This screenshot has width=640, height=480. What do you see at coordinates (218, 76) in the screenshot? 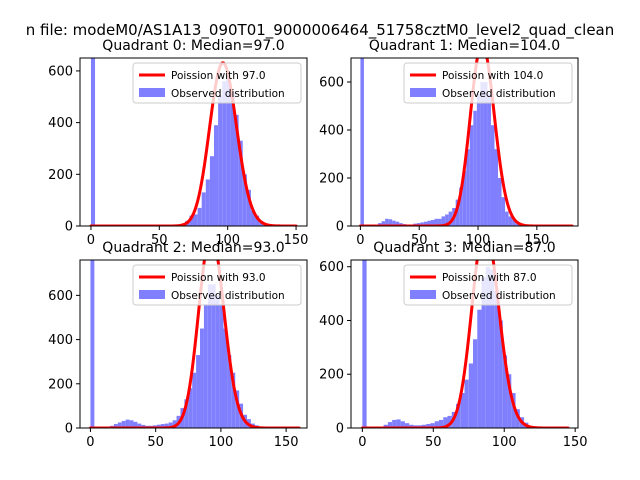
I see `legend-label: Poission with 97.0` at bounding box center [218, 76].